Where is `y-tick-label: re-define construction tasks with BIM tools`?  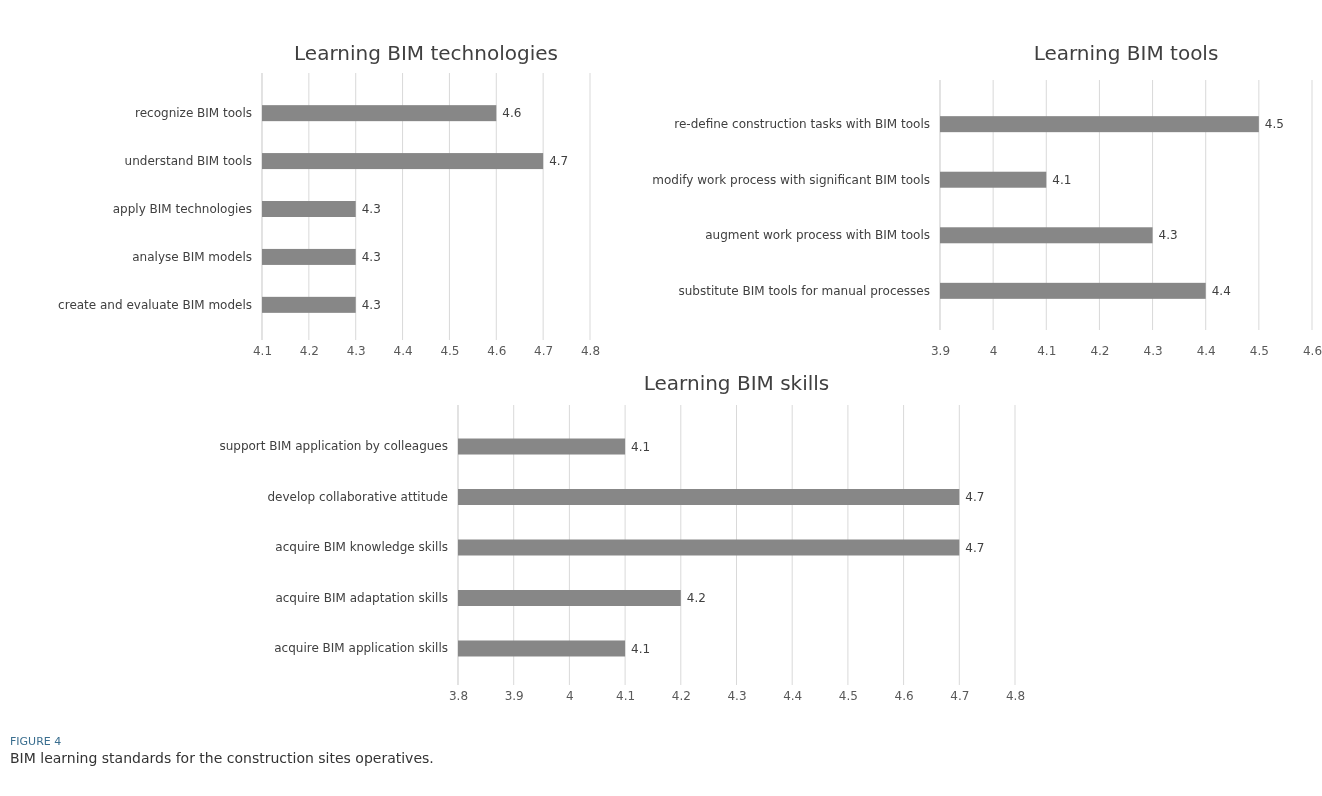 y-tick-label: re-define construction tasks with BIM tools is located at coordinates (802, 124).